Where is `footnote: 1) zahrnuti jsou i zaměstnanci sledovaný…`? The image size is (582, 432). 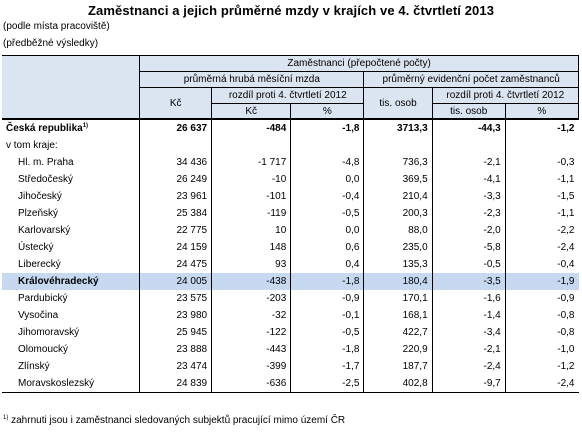
footnote: 1) zahrnuti jsou i zaměstnanci sledovaný… is located at coordinates (174, 420).